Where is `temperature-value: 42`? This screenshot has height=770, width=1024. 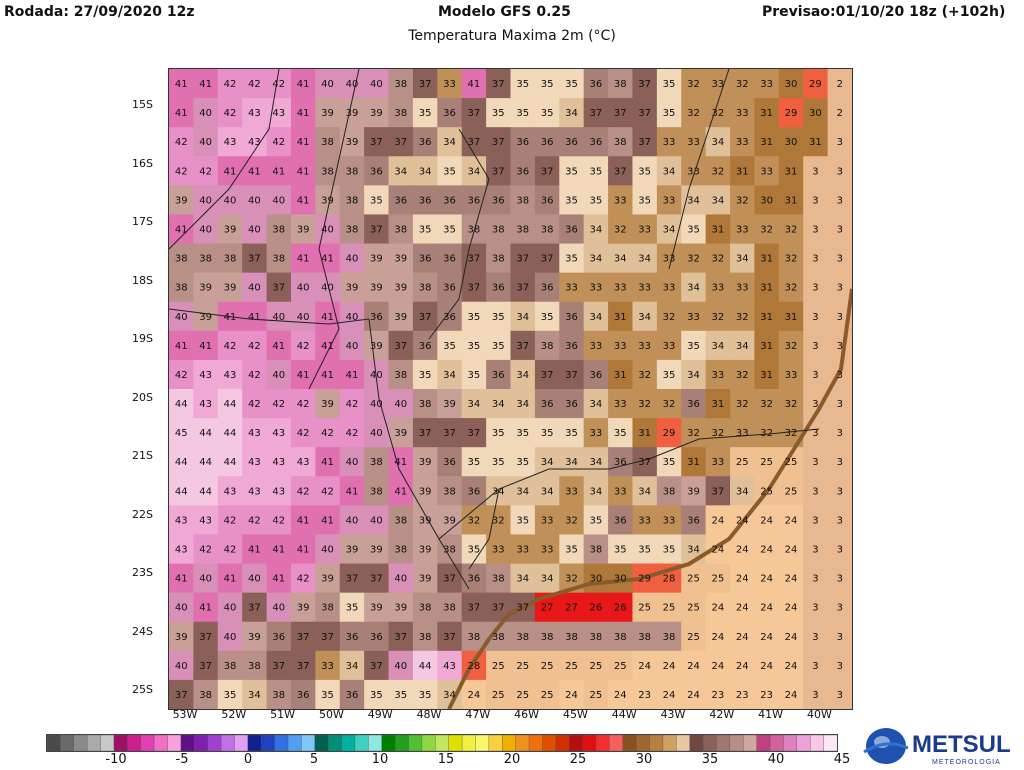 temperature-value: 42 is located at coordinates (230, 113).